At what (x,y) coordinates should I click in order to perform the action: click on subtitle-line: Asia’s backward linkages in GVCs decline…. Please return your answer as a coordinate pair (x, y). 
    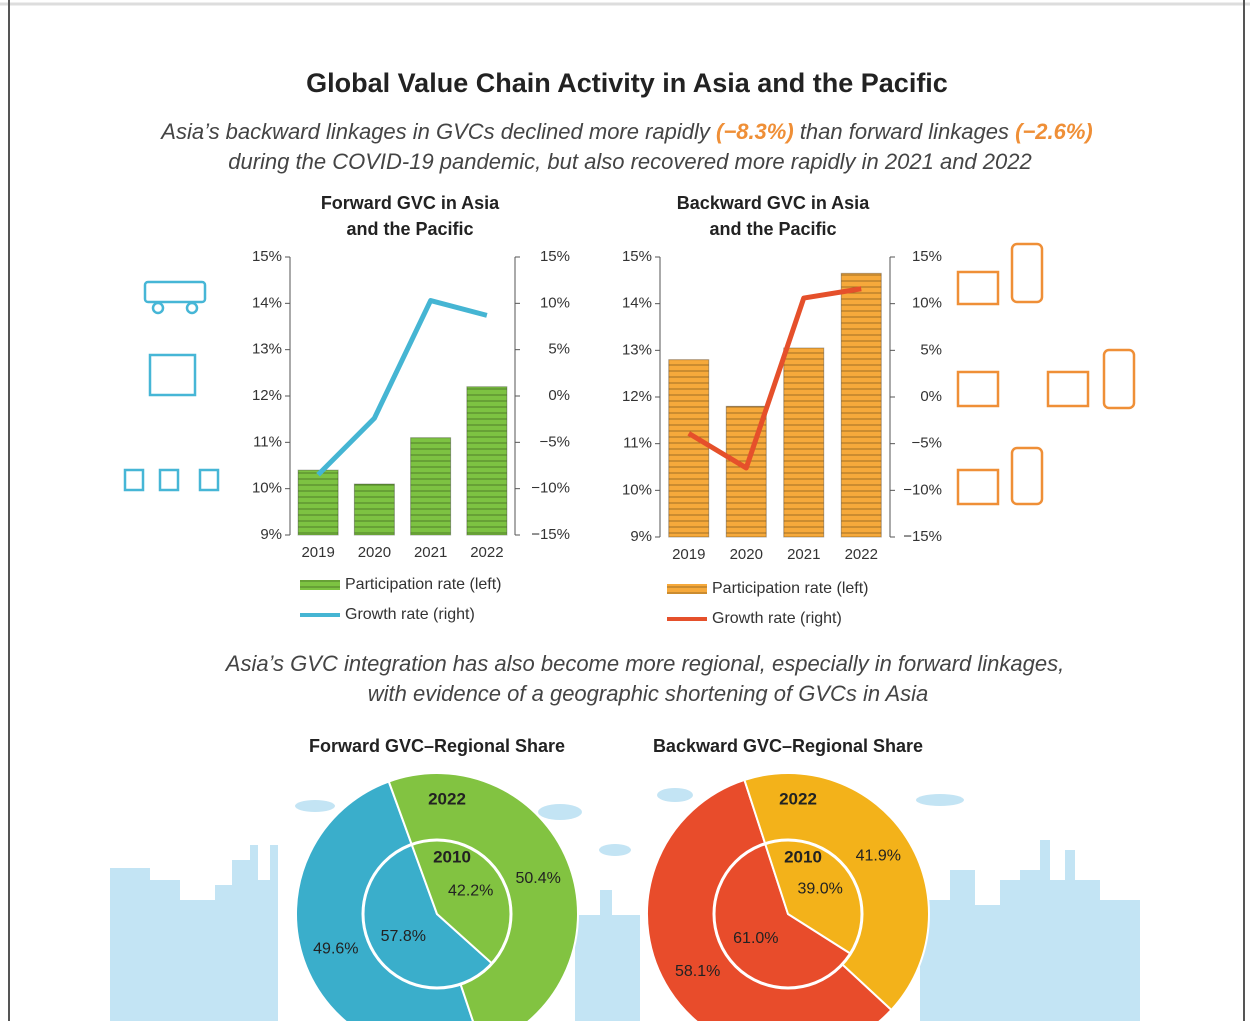
    Looking at the image, I should click on (625, 131).